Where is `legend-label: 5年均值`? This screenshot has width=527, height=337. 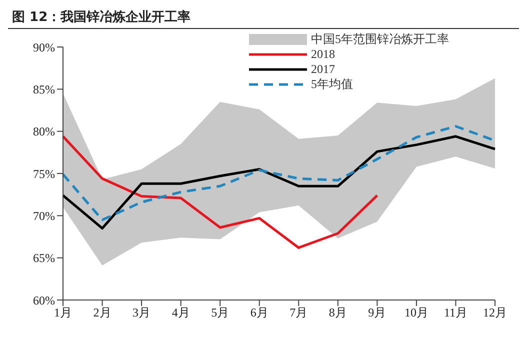 legend-label: 5年均值 is located at coordinates (332, 84).